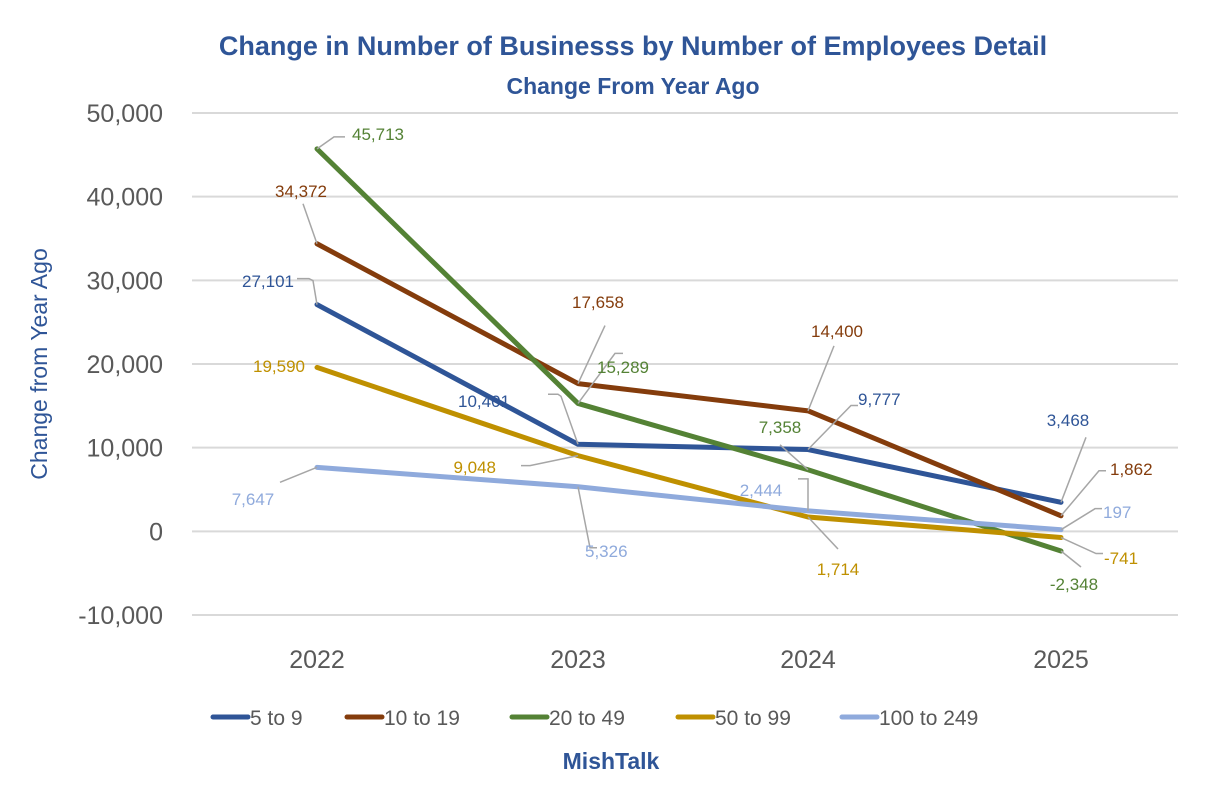  What do you see at coordinates (474, 467) in the screenshot?
I see `data-label: 9,048` at bounding box center [474, 467].